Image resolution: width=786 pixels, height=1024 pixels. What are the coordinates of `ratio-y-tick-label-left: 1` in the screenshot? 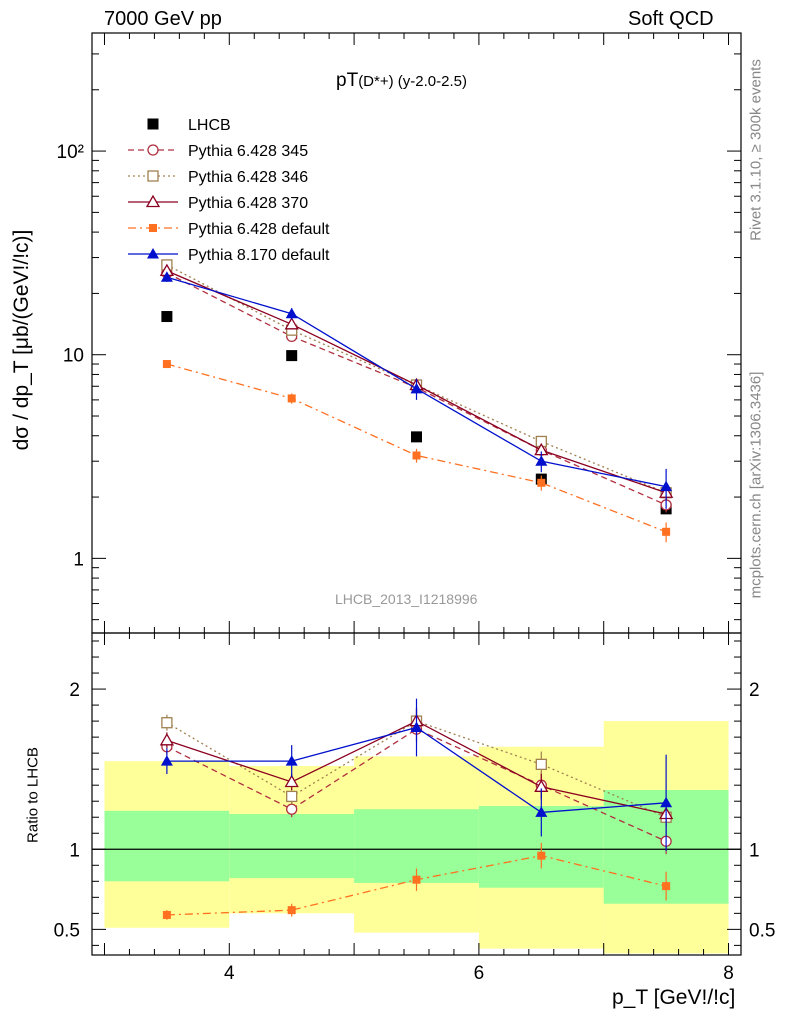 It's located at (74, 850).